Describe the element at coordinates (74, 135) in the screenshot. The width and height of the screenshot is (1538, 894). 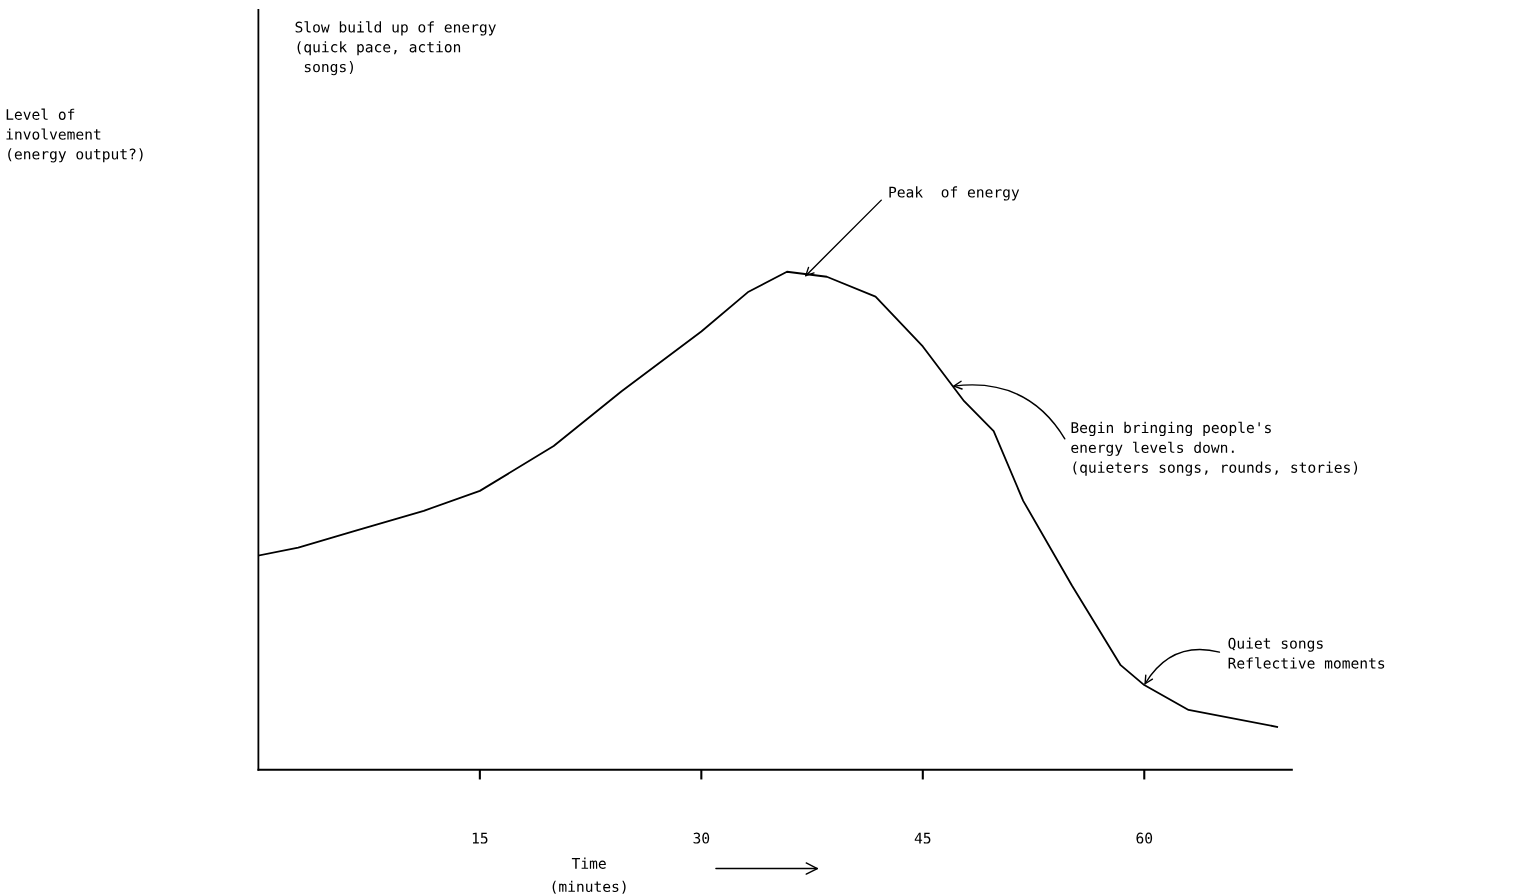
I see `text: Level of involvement (energy output?)` at that location.